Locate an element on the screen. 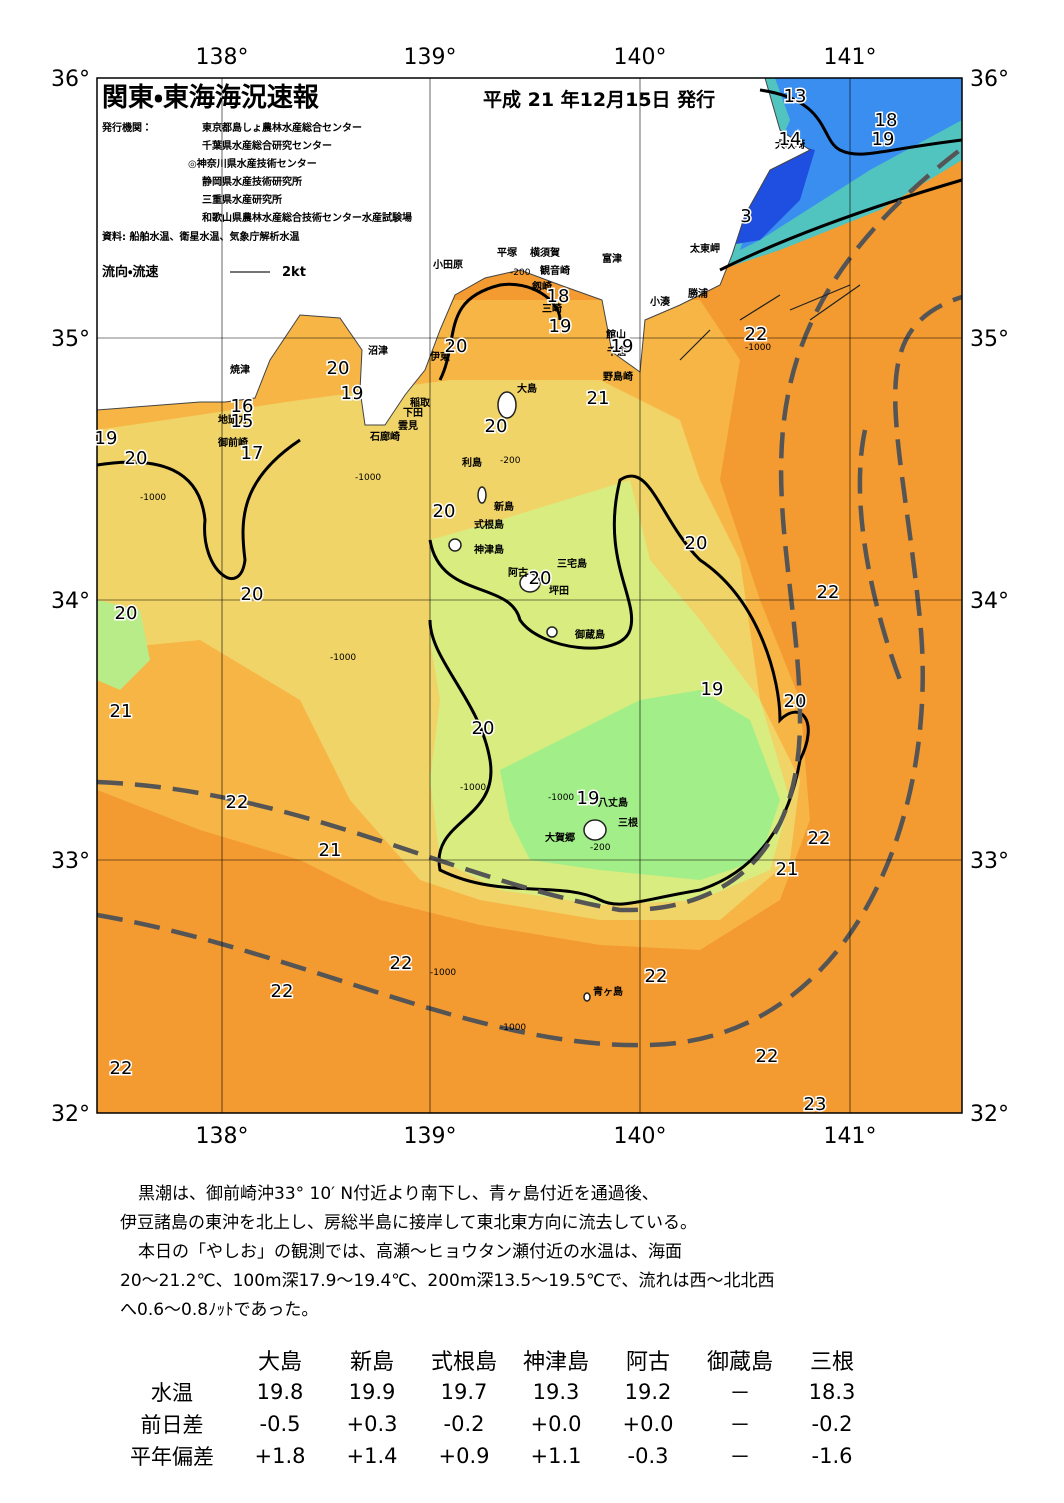 The height and width of the screenshot is (1503, 1064). isotherm-label: 18 is located at coordinates (558, 296).